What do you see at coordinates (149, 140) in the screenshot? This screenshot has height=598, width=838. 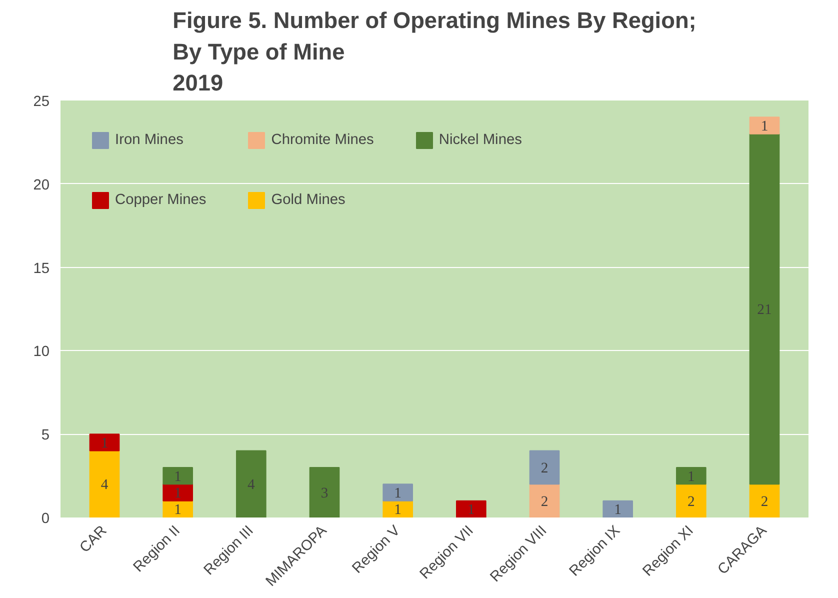 I see `legend-label: Iron Mines` at bounding box center [149, 140].